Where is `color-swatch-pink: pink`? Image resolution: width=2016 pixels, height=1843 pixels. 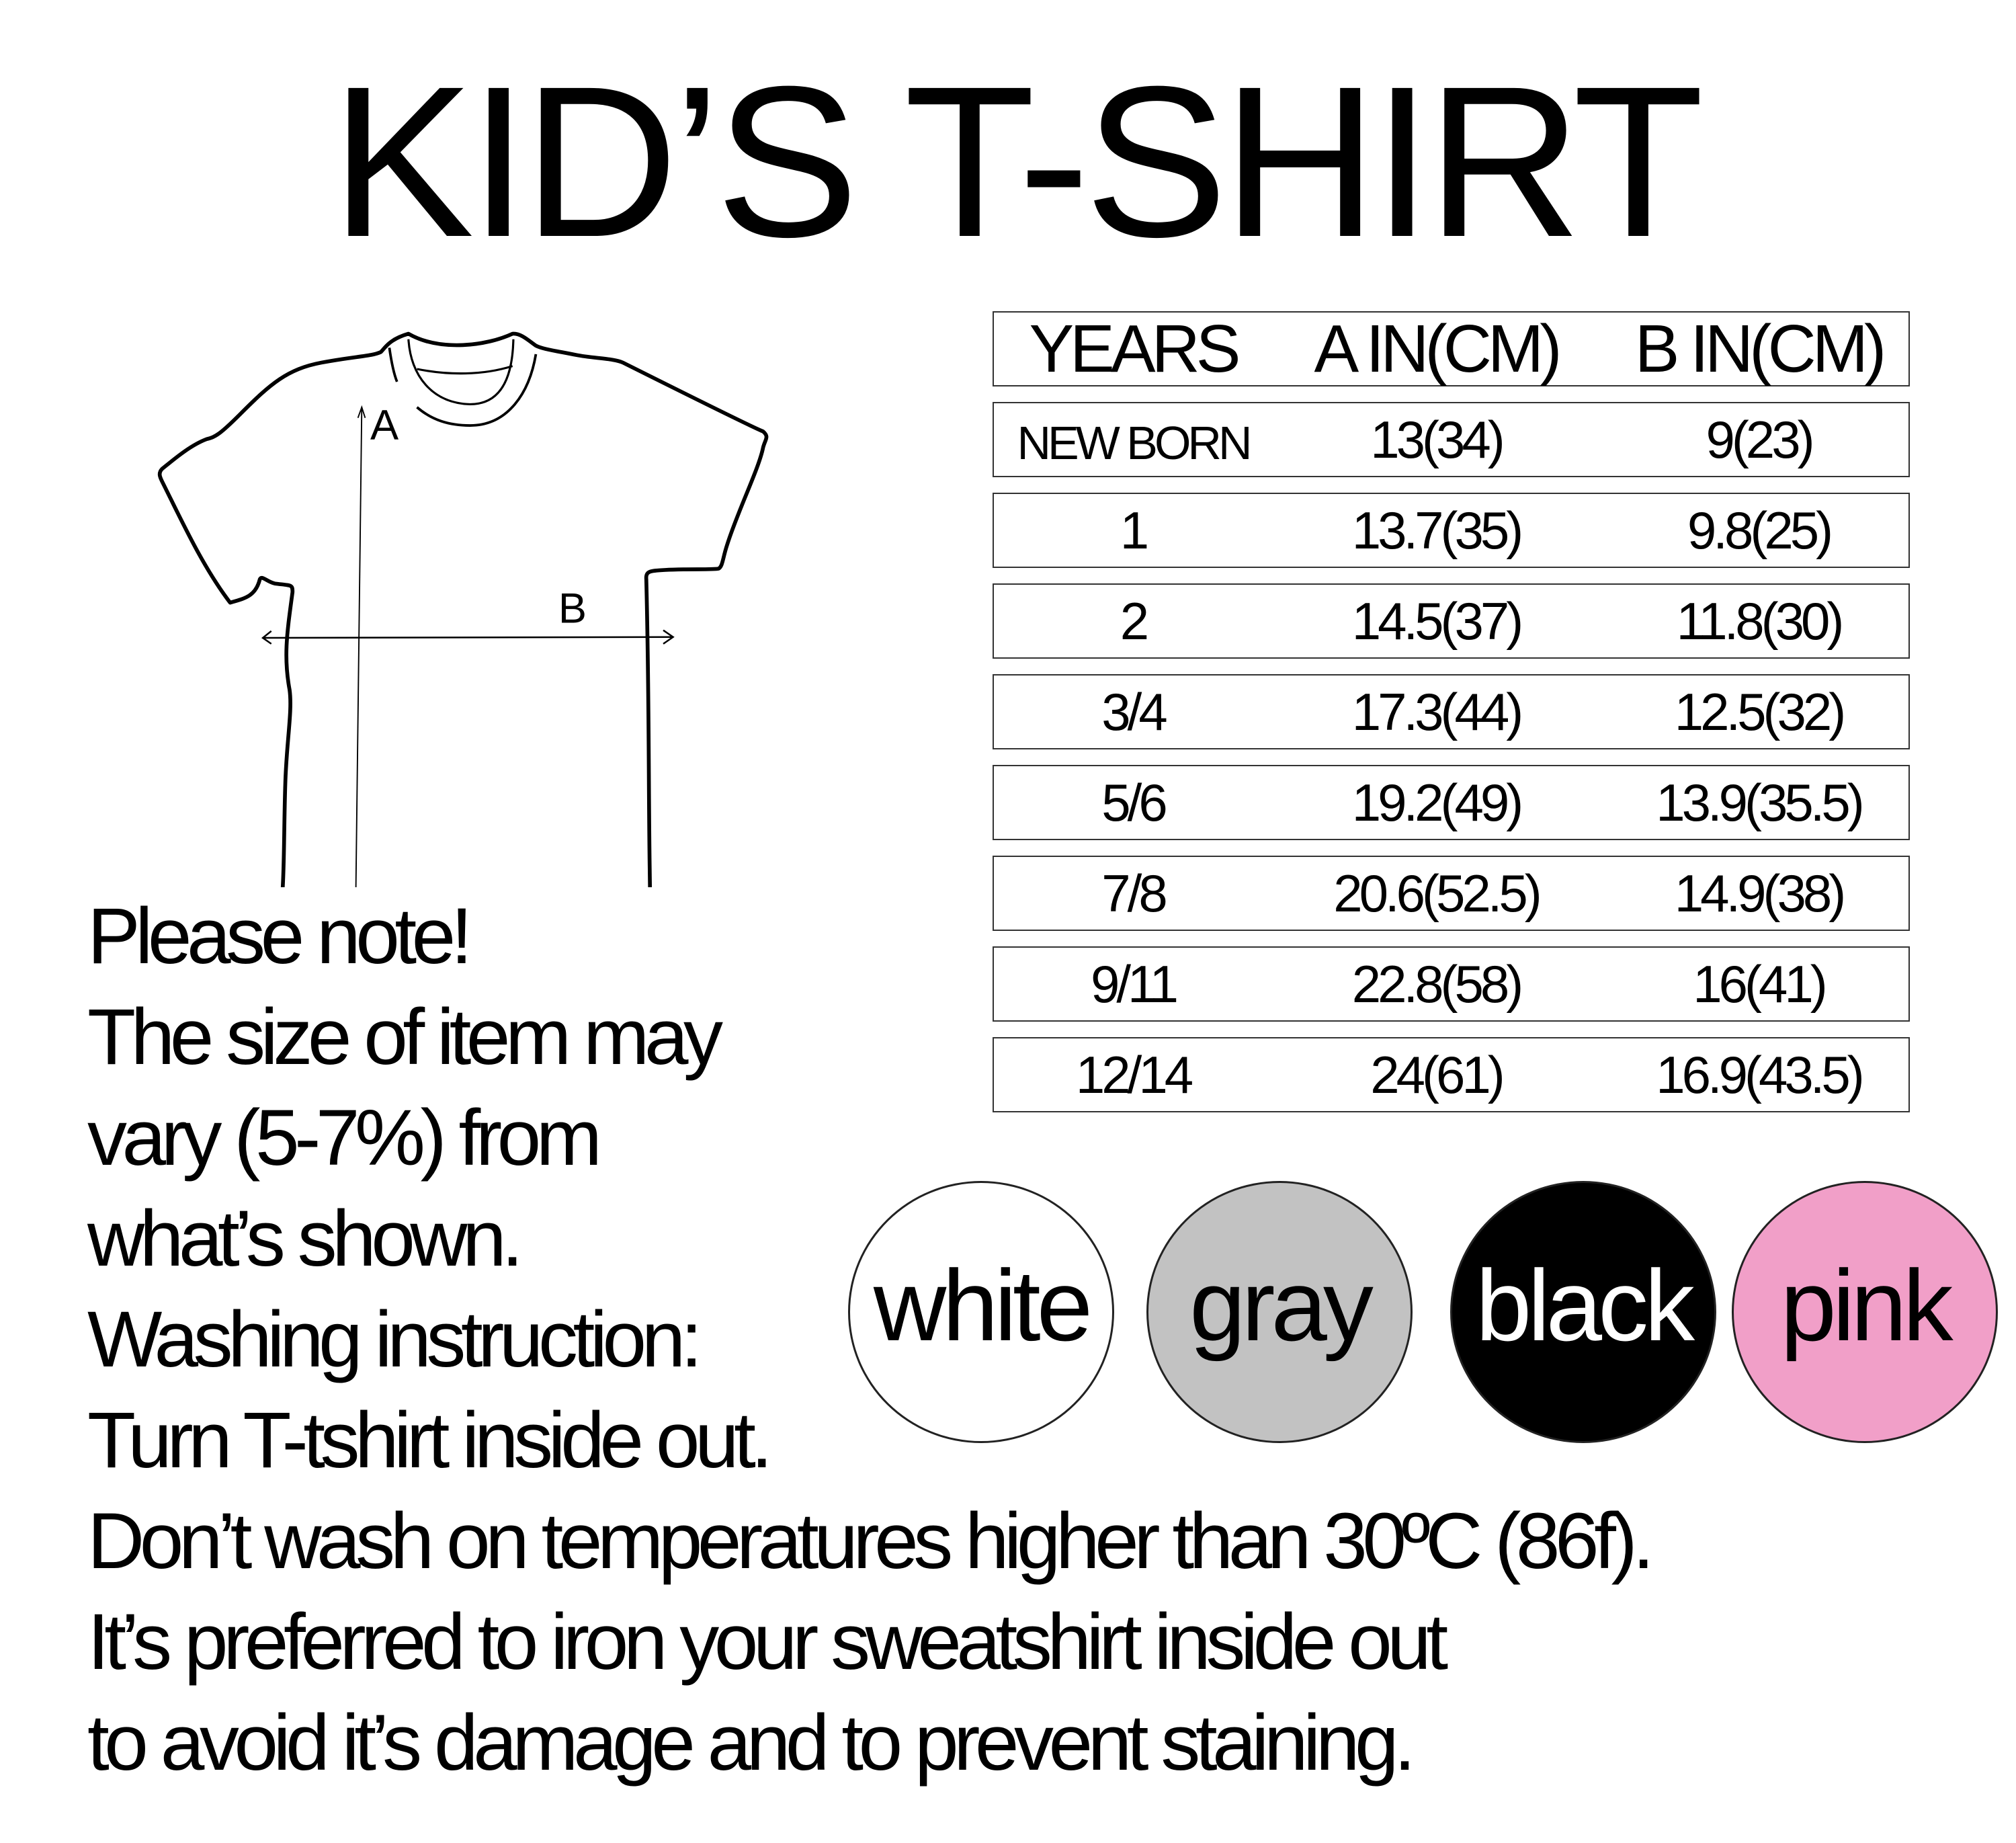
color-swatch-pink: pink is located at coordinates (1865, 1312).